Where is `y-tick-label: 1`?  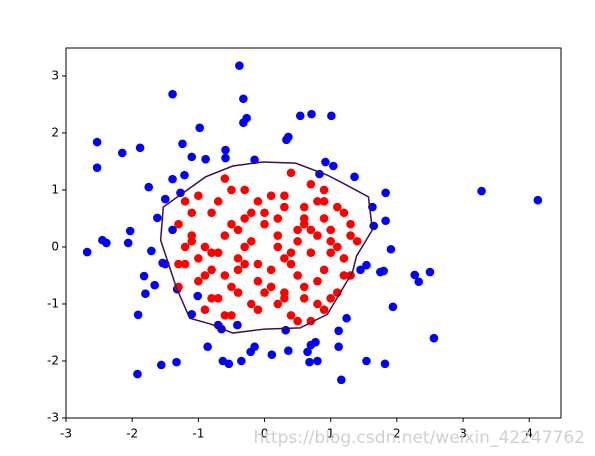 y-tick-label: 1 is located at coordinates (55, 189).